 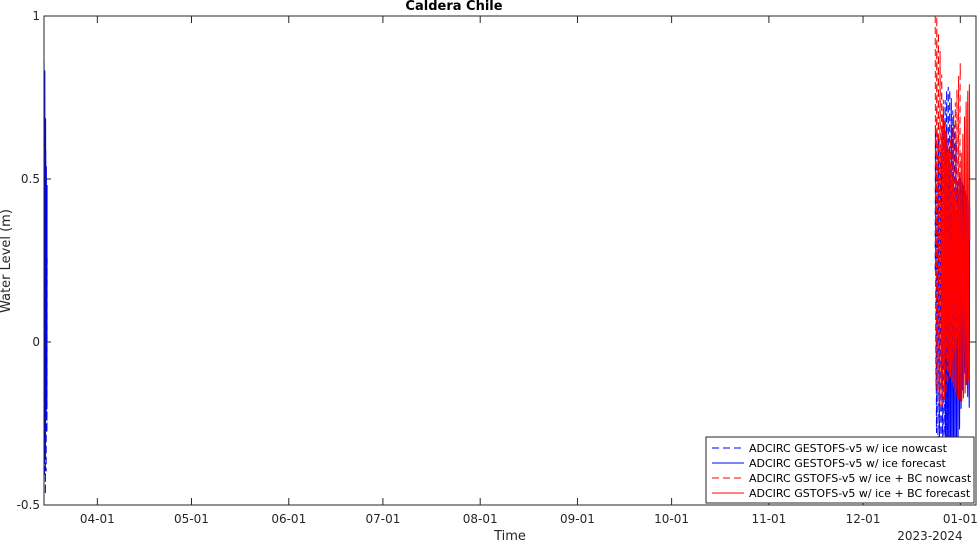 What do you see at coordinates (860, 493) in the screenshot?
I see `legend-entry-4: ADCIRC GSTOFS-v5 w/ ice + BC forecast` at bounding box center [860, 493].